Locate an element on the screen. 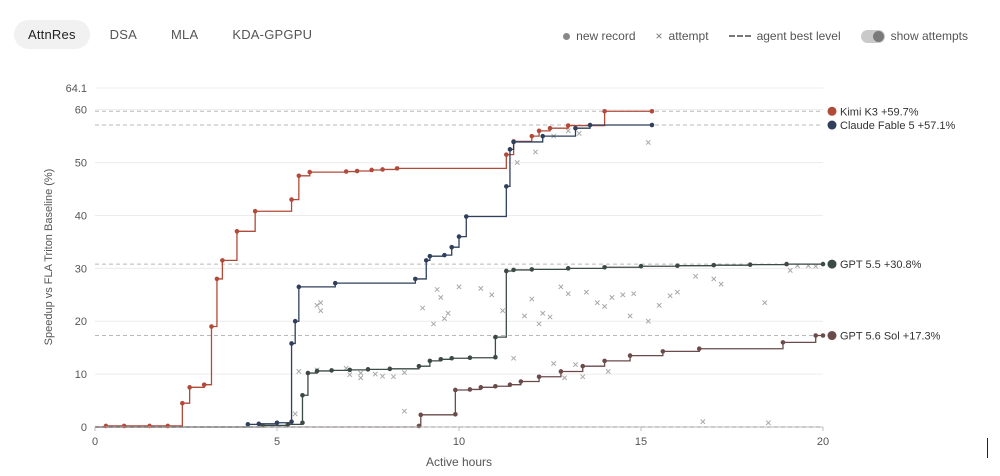 This screenshot has width=1000, height=476. attempt-cross-icon: × is located at coordinates (659, 36).